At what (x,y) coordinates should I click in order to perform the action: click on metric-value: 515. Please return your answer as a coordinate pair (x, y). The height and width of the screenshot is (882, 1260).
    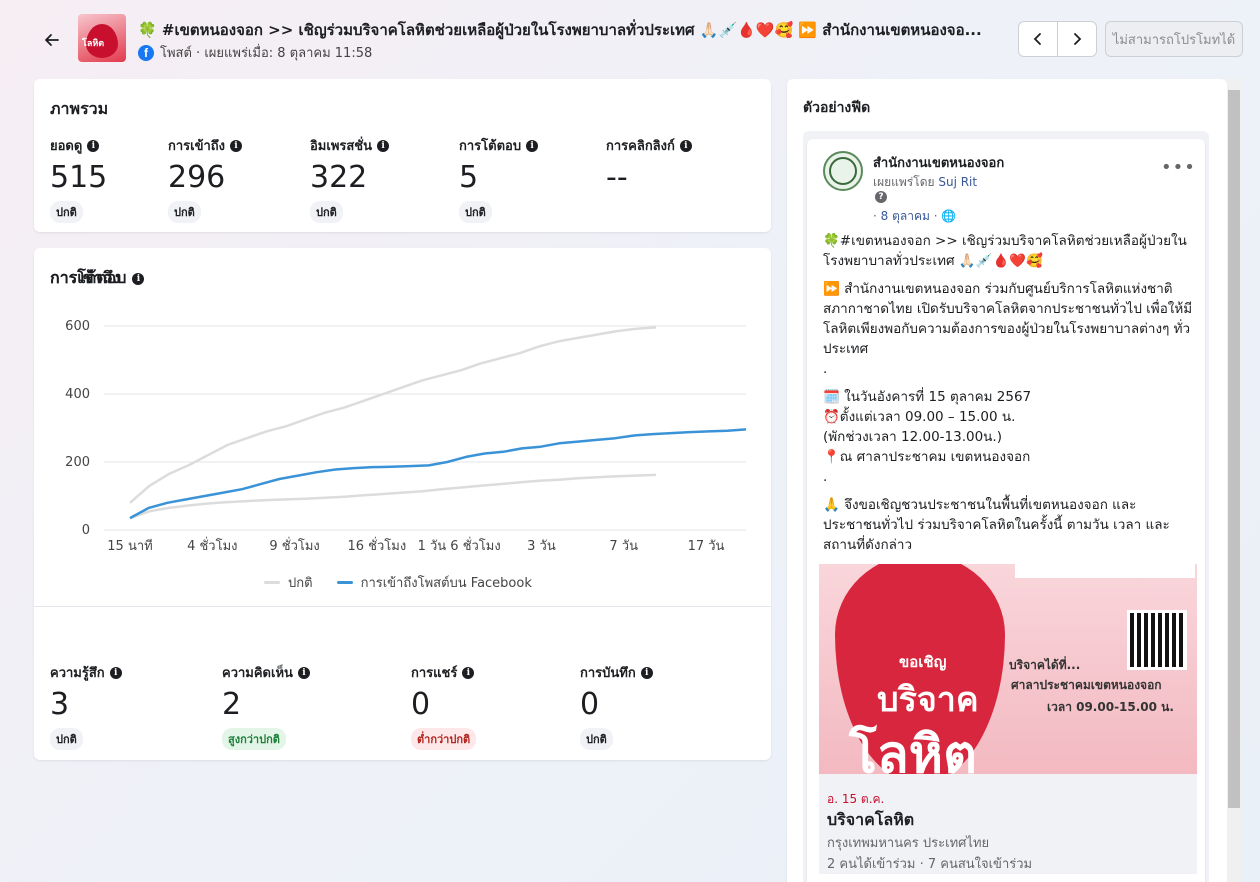
    Looking at the image, I should click on (79, 177).